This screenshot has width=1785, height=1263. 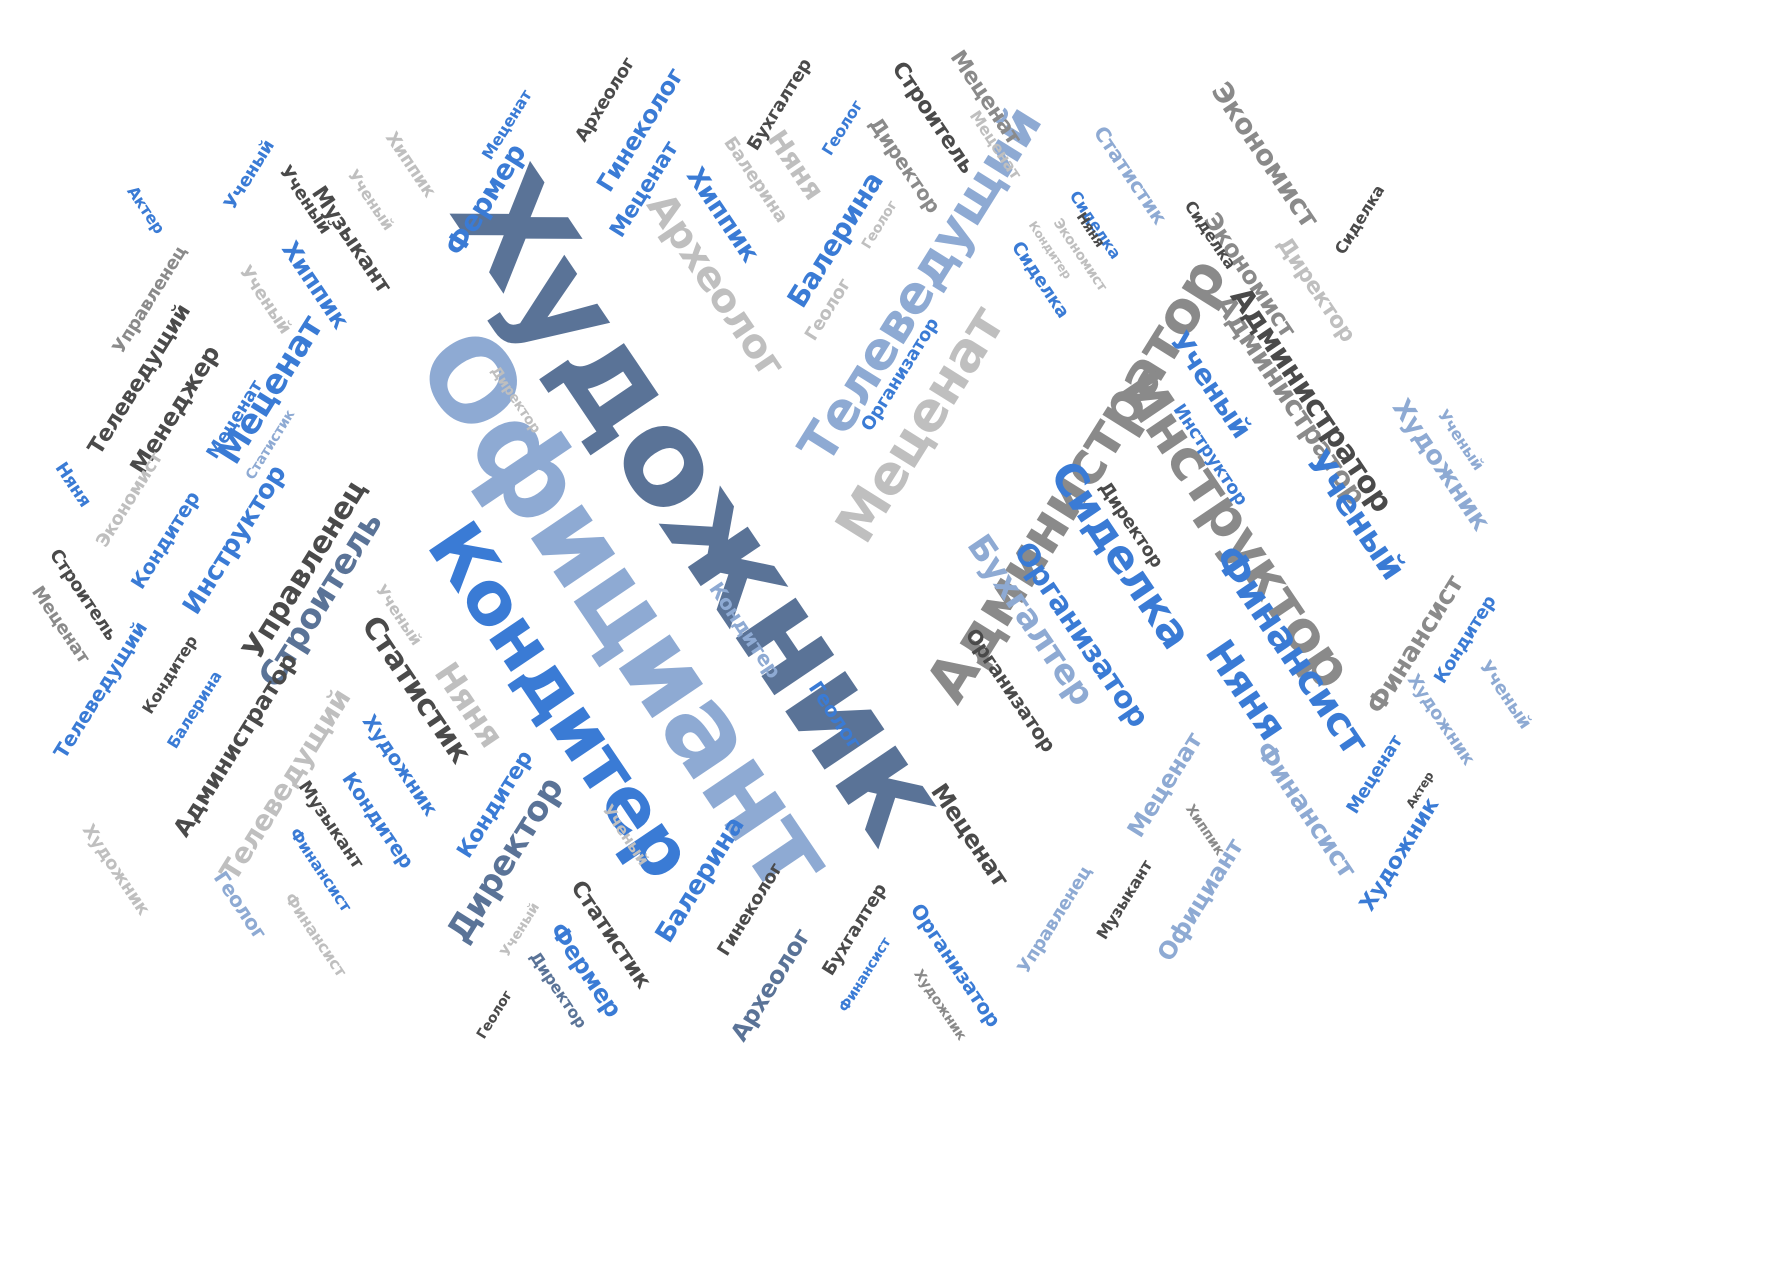 What do you see at coordinates (1359, 219) in the screenshot?
I see `cloud-word: Сиделка` at bounding box center [1359, 219].